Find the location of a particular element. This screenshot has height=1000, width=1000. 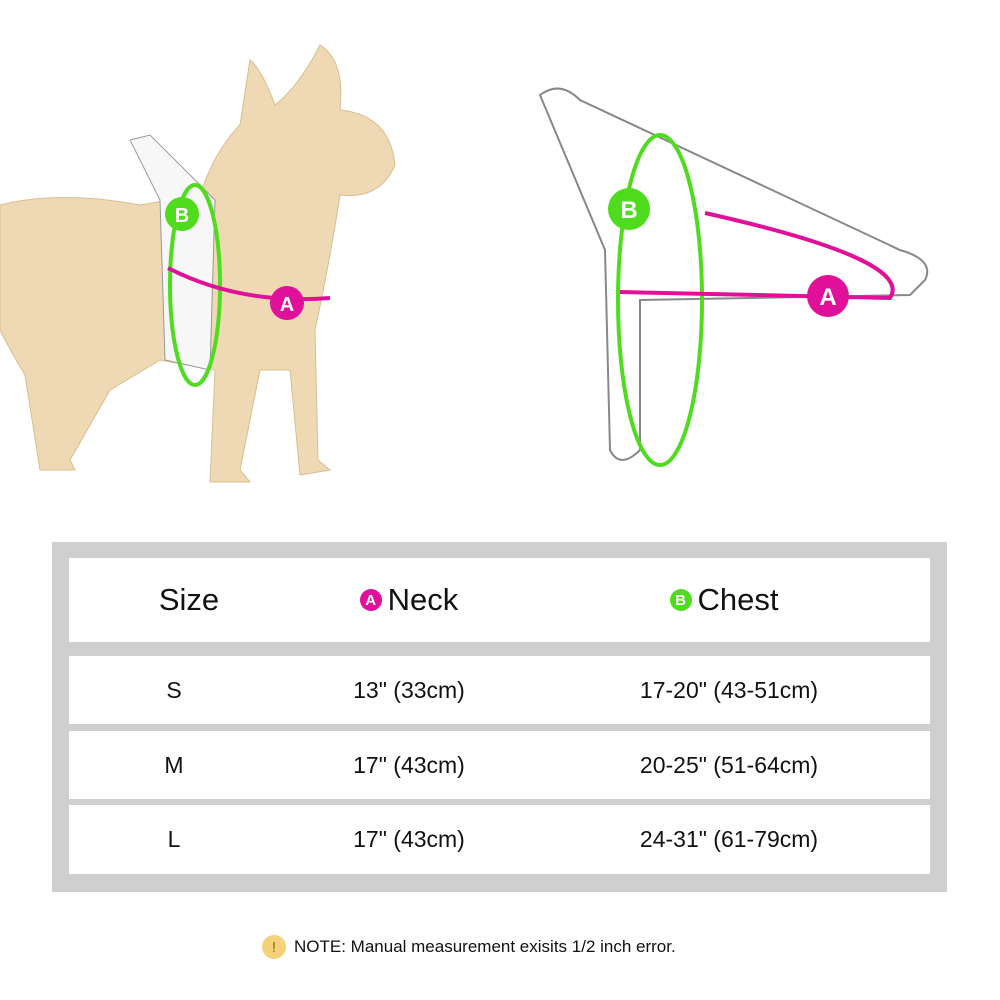

header-chest-label: Chest is located at coordinates (738, 599).